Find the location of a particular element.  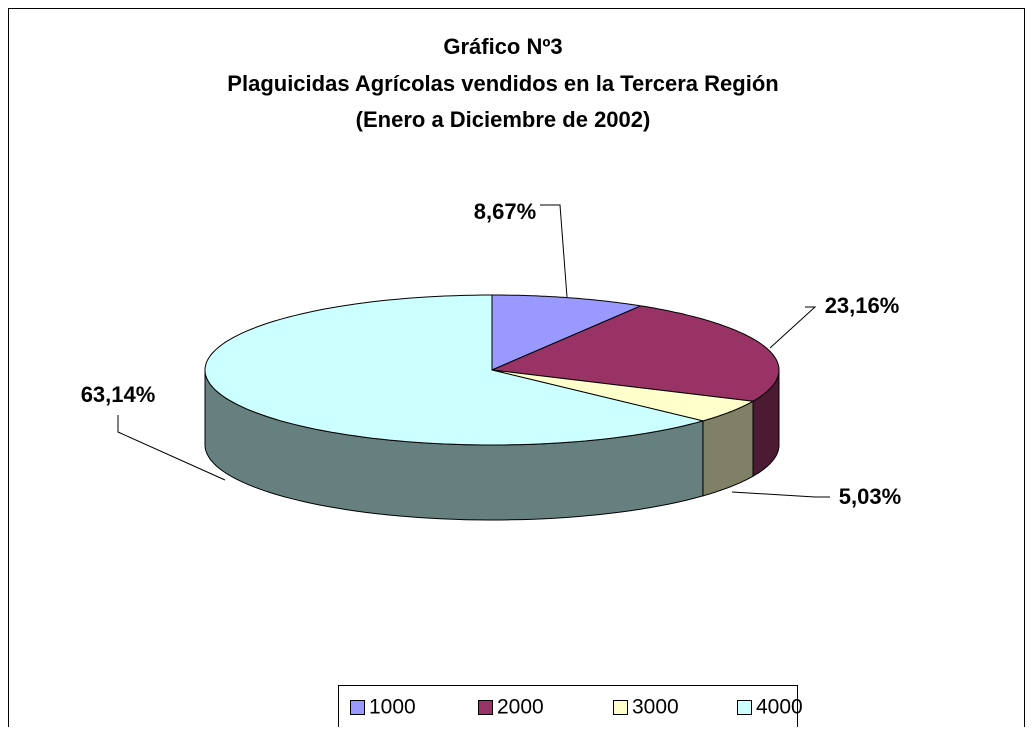

data-label: 23,16% is located at coordinates (862, 305).